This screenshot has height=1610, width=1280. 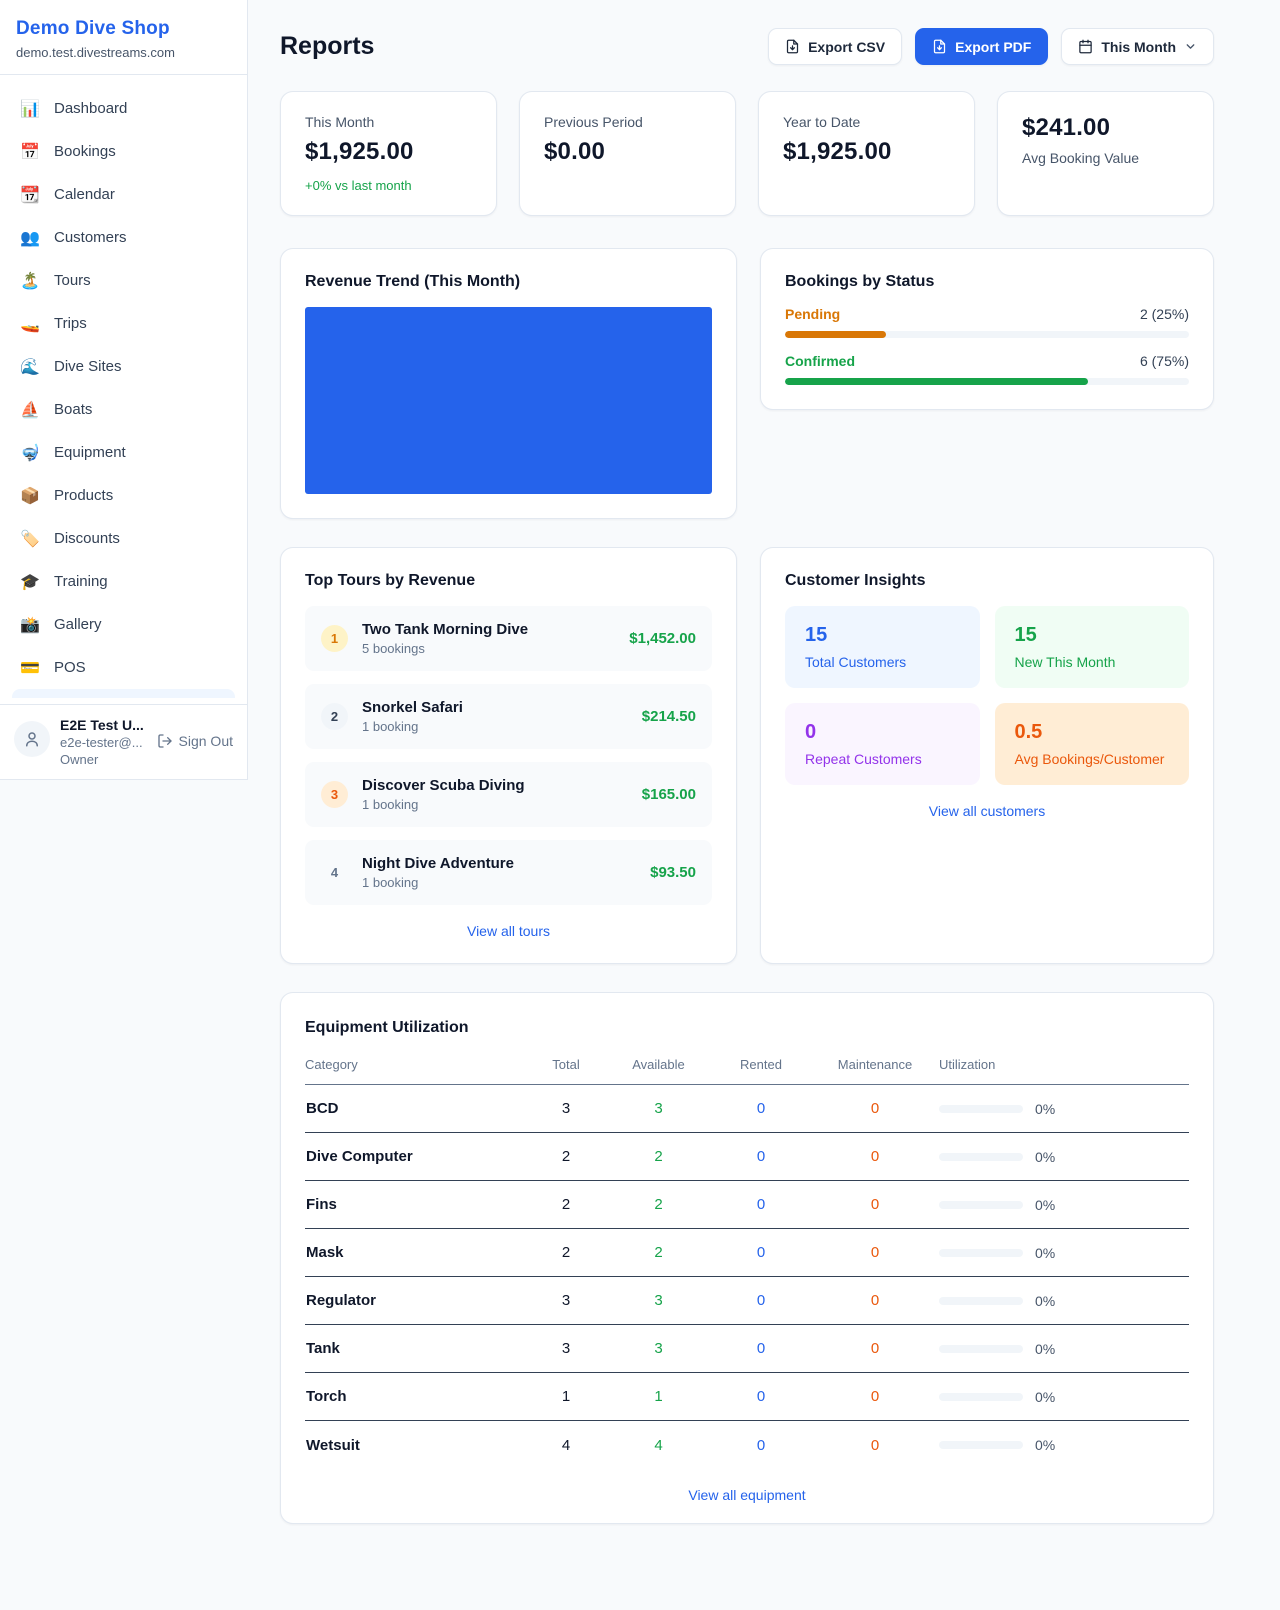 What do you see at coordinates (123, 323) in the screenshot?
I see `sidebar-item-trips: 🚤 Trips` at bounding box center [123, 323].